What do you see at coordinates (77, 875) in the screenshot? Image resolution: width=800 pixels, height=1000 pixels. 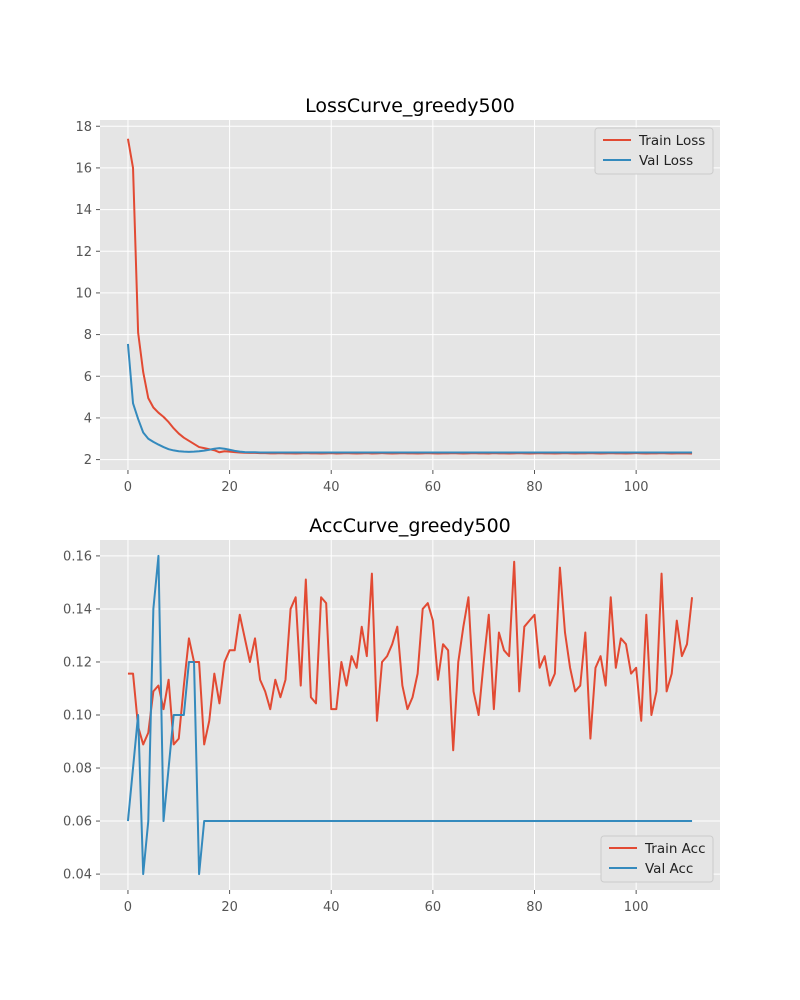 I see `y-tick-label: 0.04` at bounding box center [77, 875].